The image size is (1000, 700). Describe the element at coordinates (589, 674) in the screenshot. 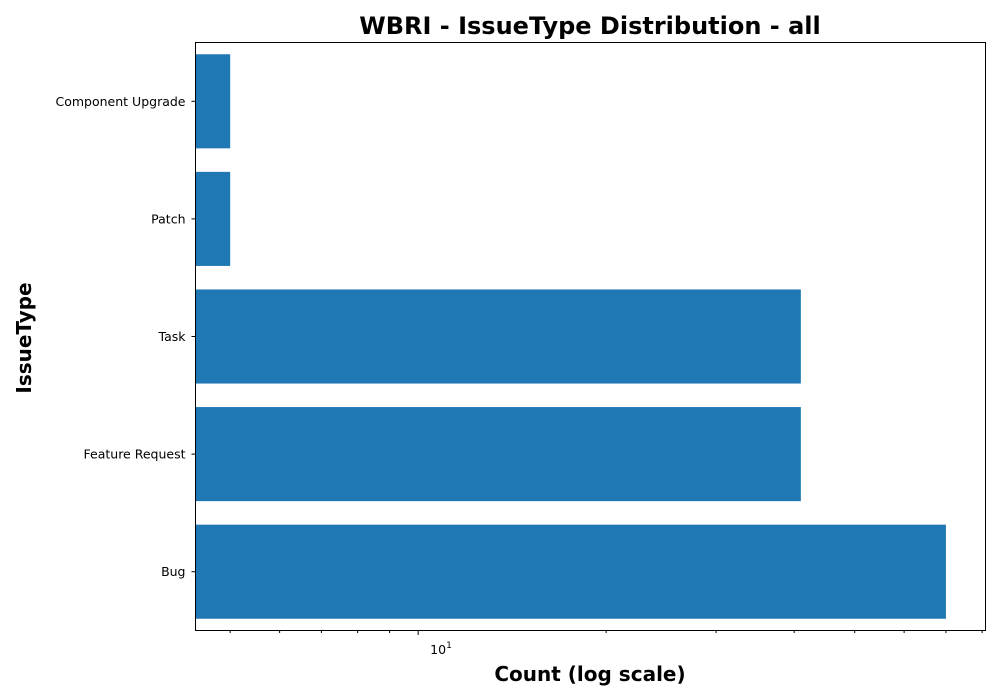

I see `x-axis-label: Count (log scale)` at that location.